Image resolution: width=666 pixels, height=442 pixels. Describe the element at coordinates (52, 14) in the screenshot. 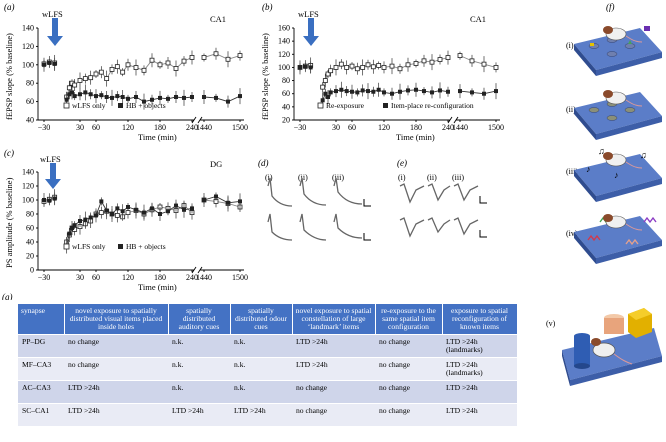

I see `panel-a-stim-label: wLFS` at that location.